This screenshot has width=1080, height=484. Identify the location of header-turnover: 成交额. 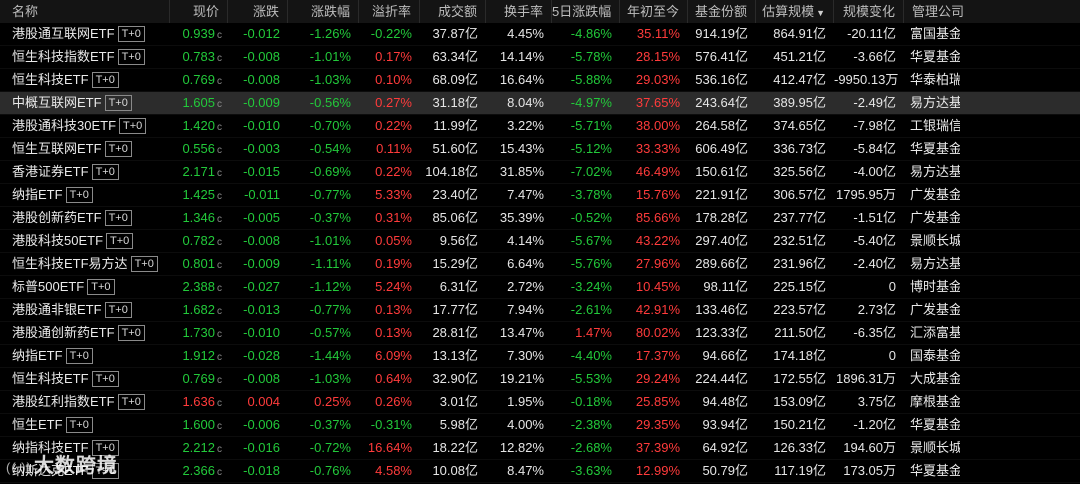
(453, 11).